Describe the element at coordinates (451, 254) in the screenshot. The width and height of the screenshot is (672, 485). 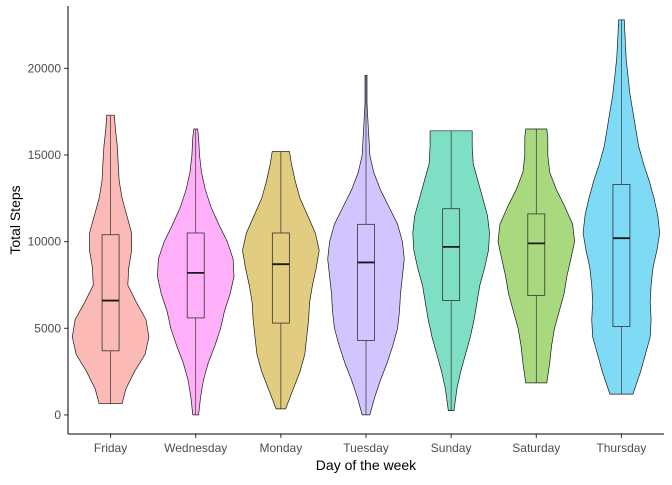
I see `box-sunday` at that location.